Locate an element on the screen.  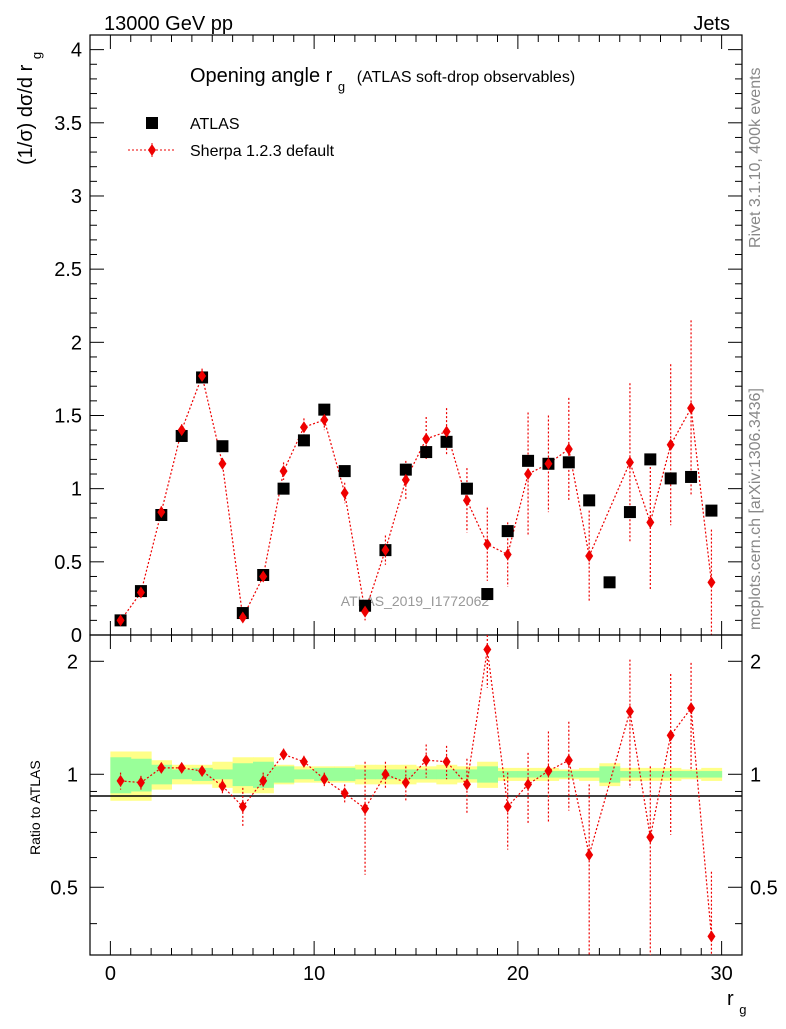
xlabel-sub: g is located at coordinates (742, 1009).